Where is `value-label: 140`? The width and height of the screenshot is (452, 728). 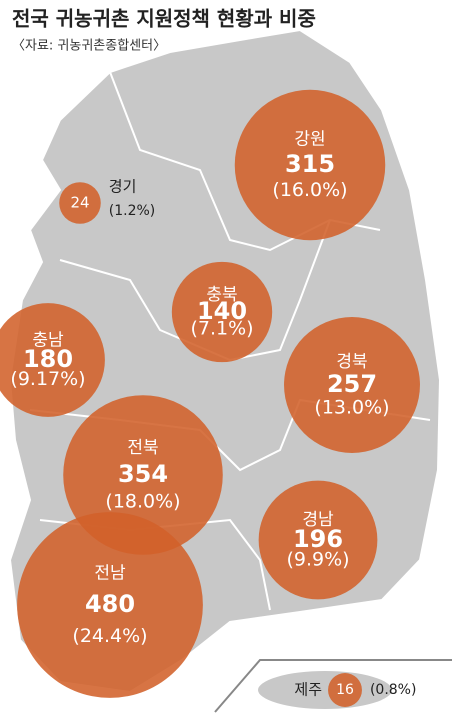 value-label: 140 is located at coordinates (222, 311).